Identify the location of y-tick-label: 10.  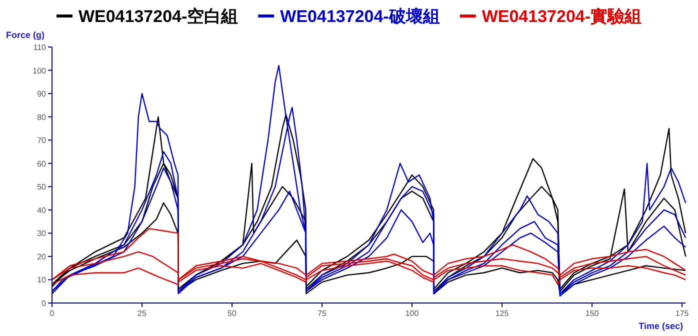
(42, 280).